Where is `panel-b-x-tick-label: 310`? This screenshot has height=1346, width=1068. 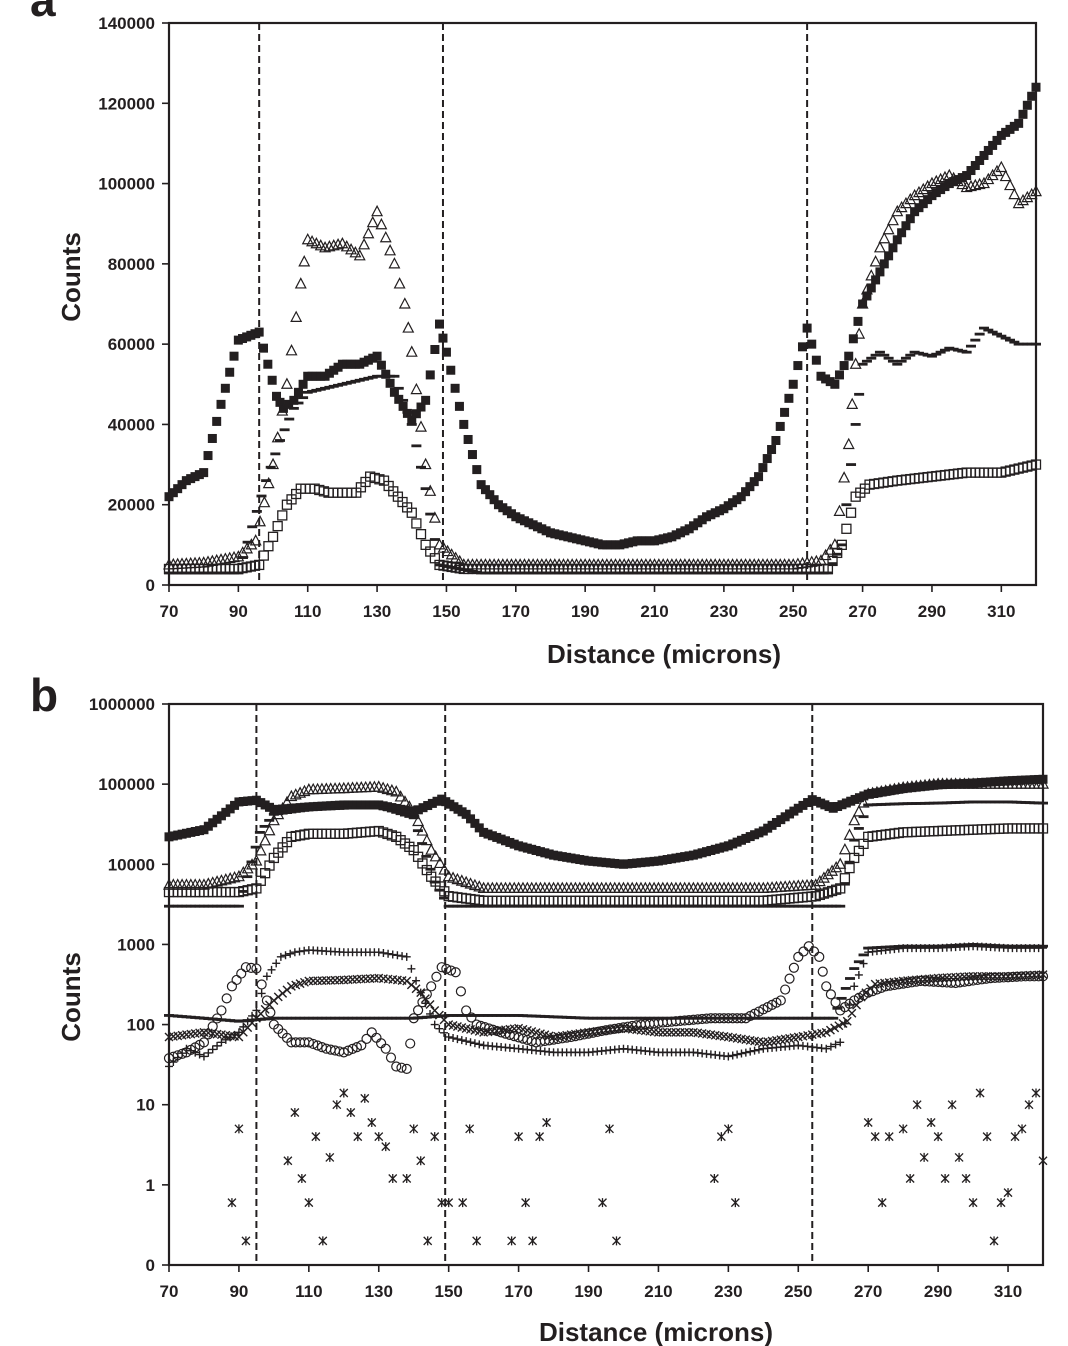
panel-b-x-tick-label: 310 is located at coordinates (1008, 1291).